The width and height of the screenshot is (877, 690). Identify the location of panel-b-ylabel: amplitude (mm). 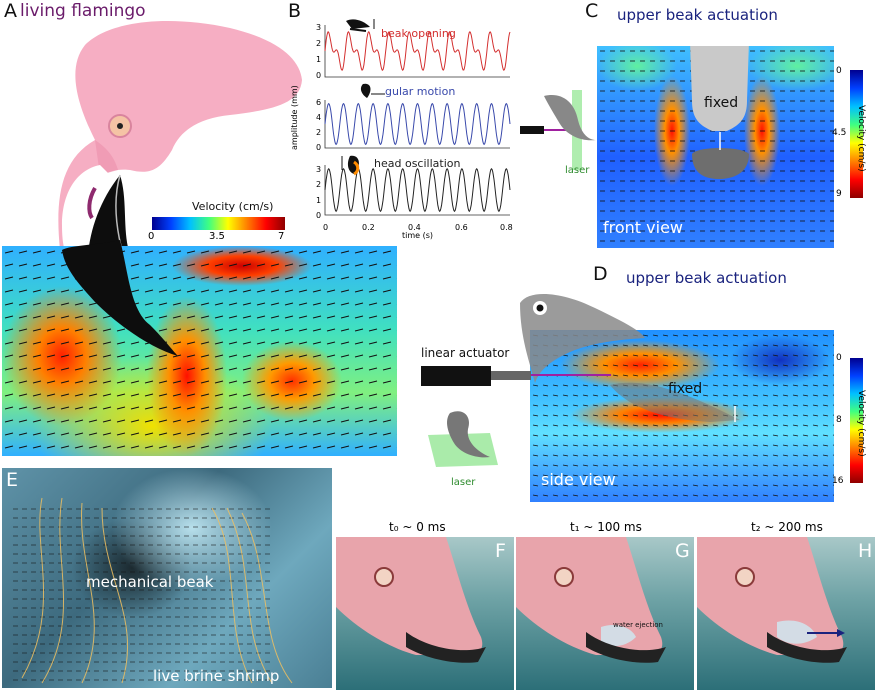
(294, 117).